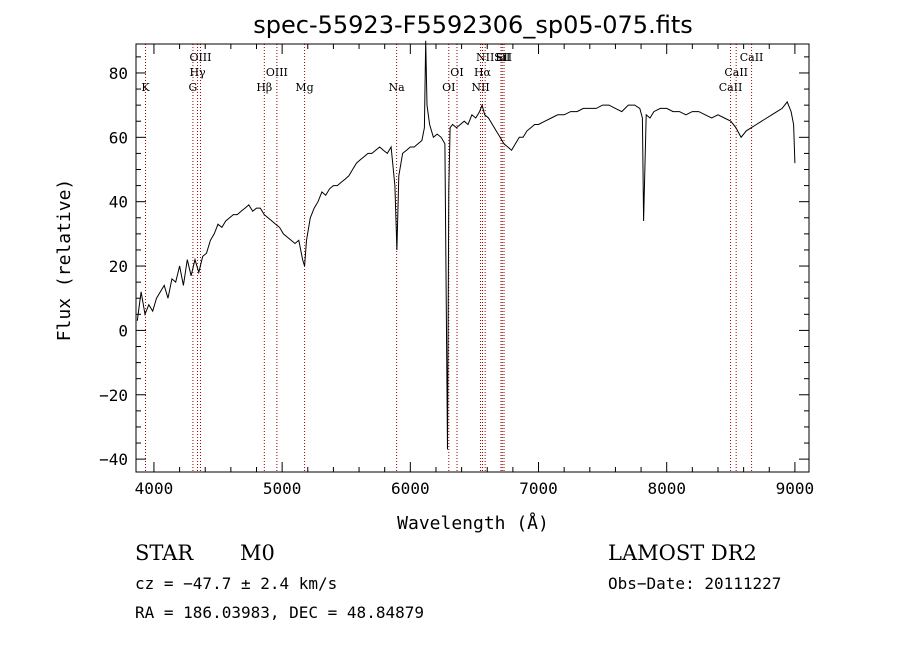  What do you see at coordinates (456, 72) in the screenshot?
I see `line-label-9: OI` at bounding box center [456, 72].